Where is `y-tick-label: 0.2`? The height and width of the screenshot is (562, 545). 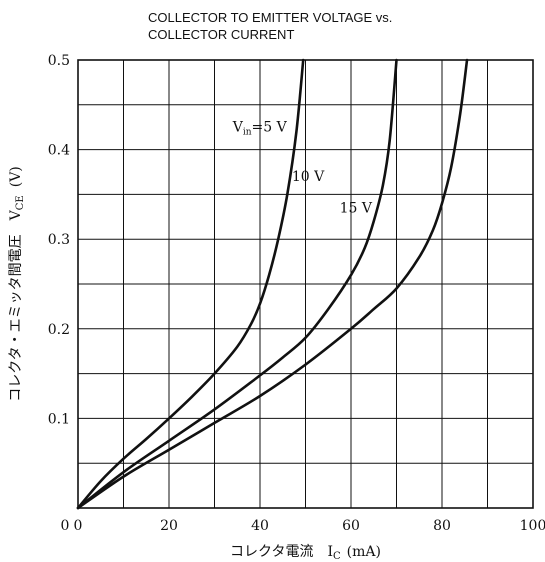
y-tick-label: 0.2 is located at coordinates (59, 330).